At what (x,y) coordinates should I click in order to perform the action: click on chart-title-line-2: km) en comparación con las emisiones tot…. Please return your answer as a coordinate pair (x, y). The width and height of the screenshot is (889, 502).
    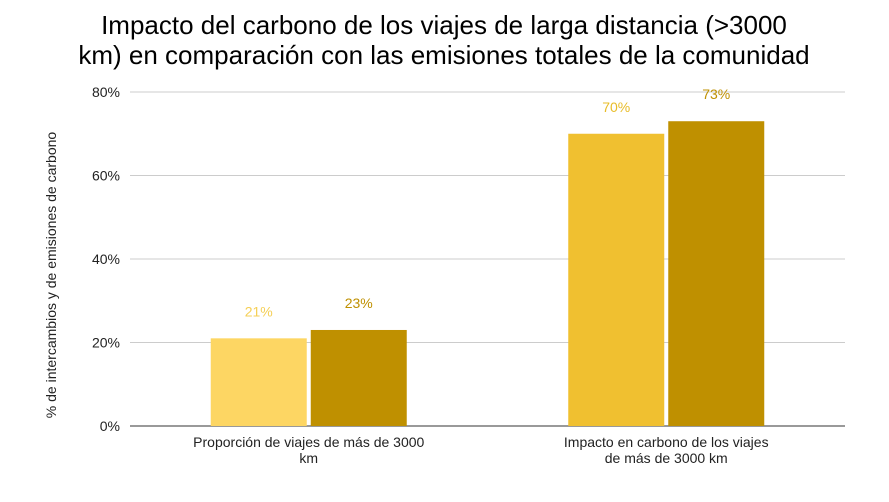
    Looking at the image, I should click on (443, 55).